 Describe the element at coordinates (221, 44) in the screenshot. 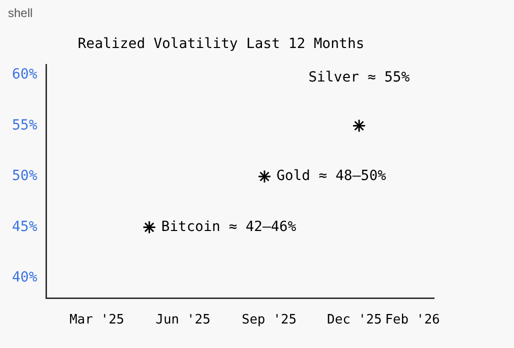

I see `chart-title: Realized Volatility Last 12 Months` at that location.